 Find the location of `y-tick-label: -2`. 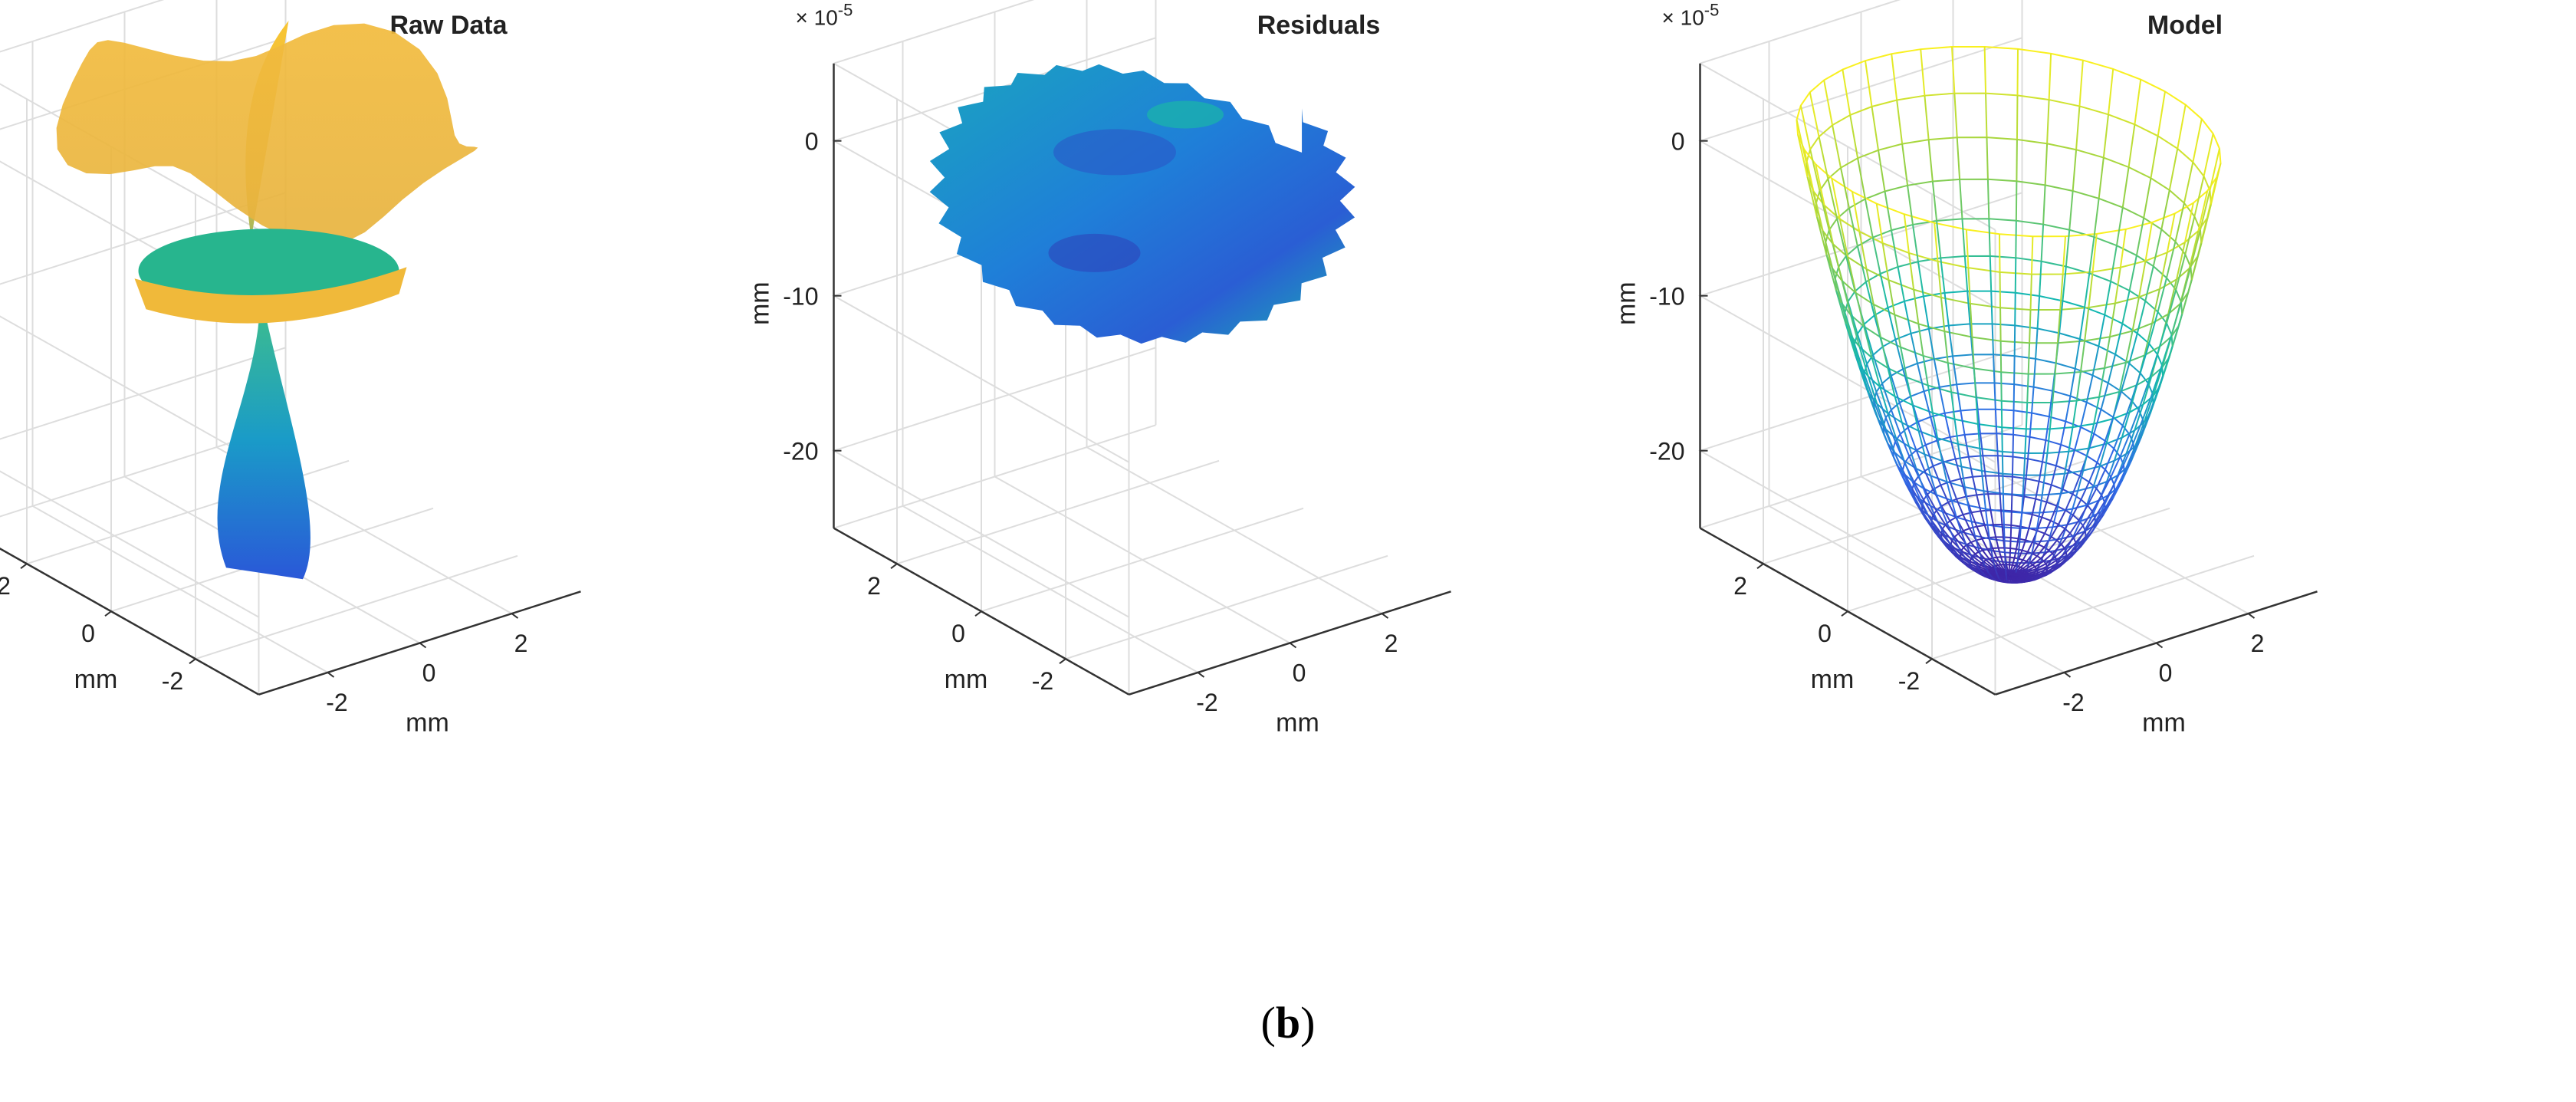

y-tick-label: -2 is located at coordinates (172, 681).